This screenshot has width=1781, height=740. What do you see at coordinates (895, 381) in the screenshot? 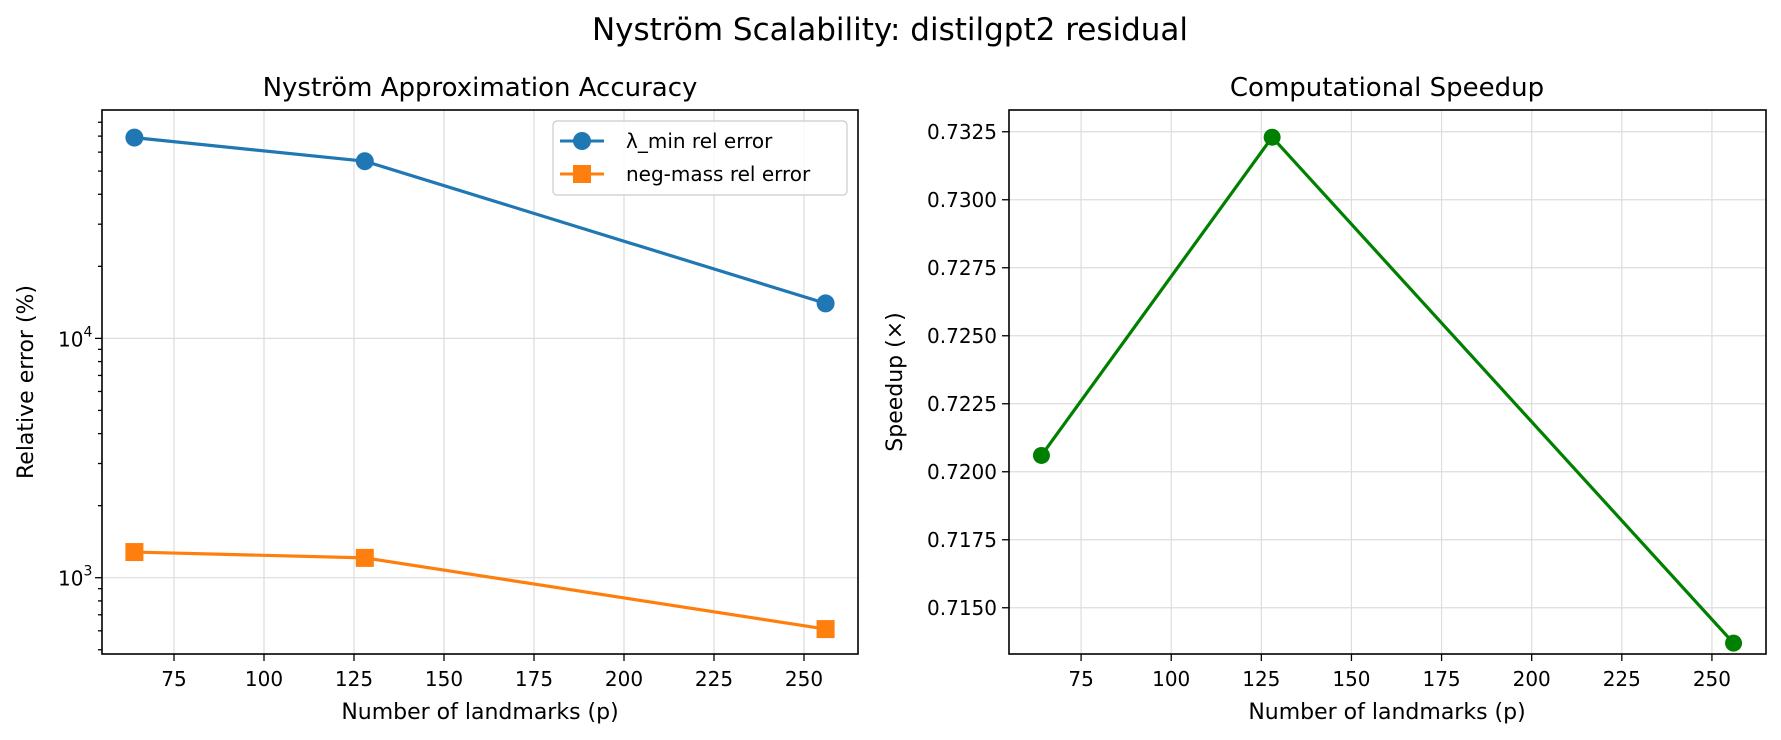
I see `speedup-y-axis-label: Speedup (×)` at bounding box center [895, 381].